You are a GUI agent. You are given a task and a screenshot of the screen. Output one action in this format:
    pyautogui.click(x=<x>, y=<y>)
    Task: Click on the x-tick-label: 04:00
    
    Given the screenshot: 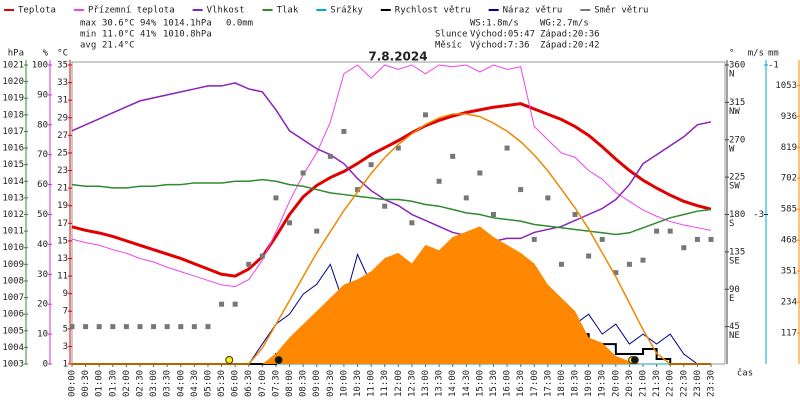 What is the action you would take?
    pyautogui.click(x=181, y=383)
    